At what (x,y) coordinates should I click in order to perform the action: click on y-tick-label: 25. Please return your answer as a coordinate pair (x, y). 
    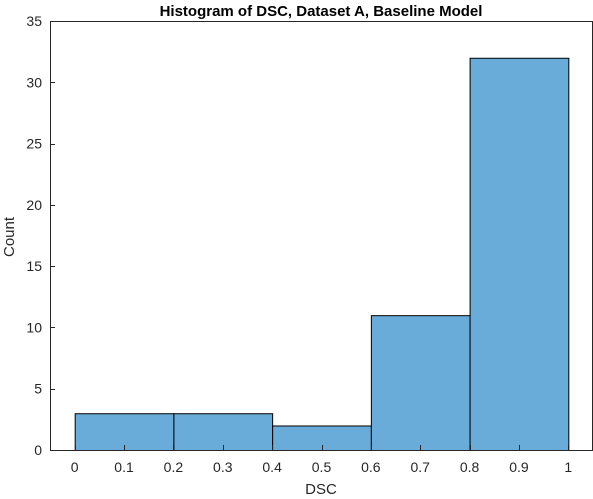
    Looking at the image, I should click on (34, 144).